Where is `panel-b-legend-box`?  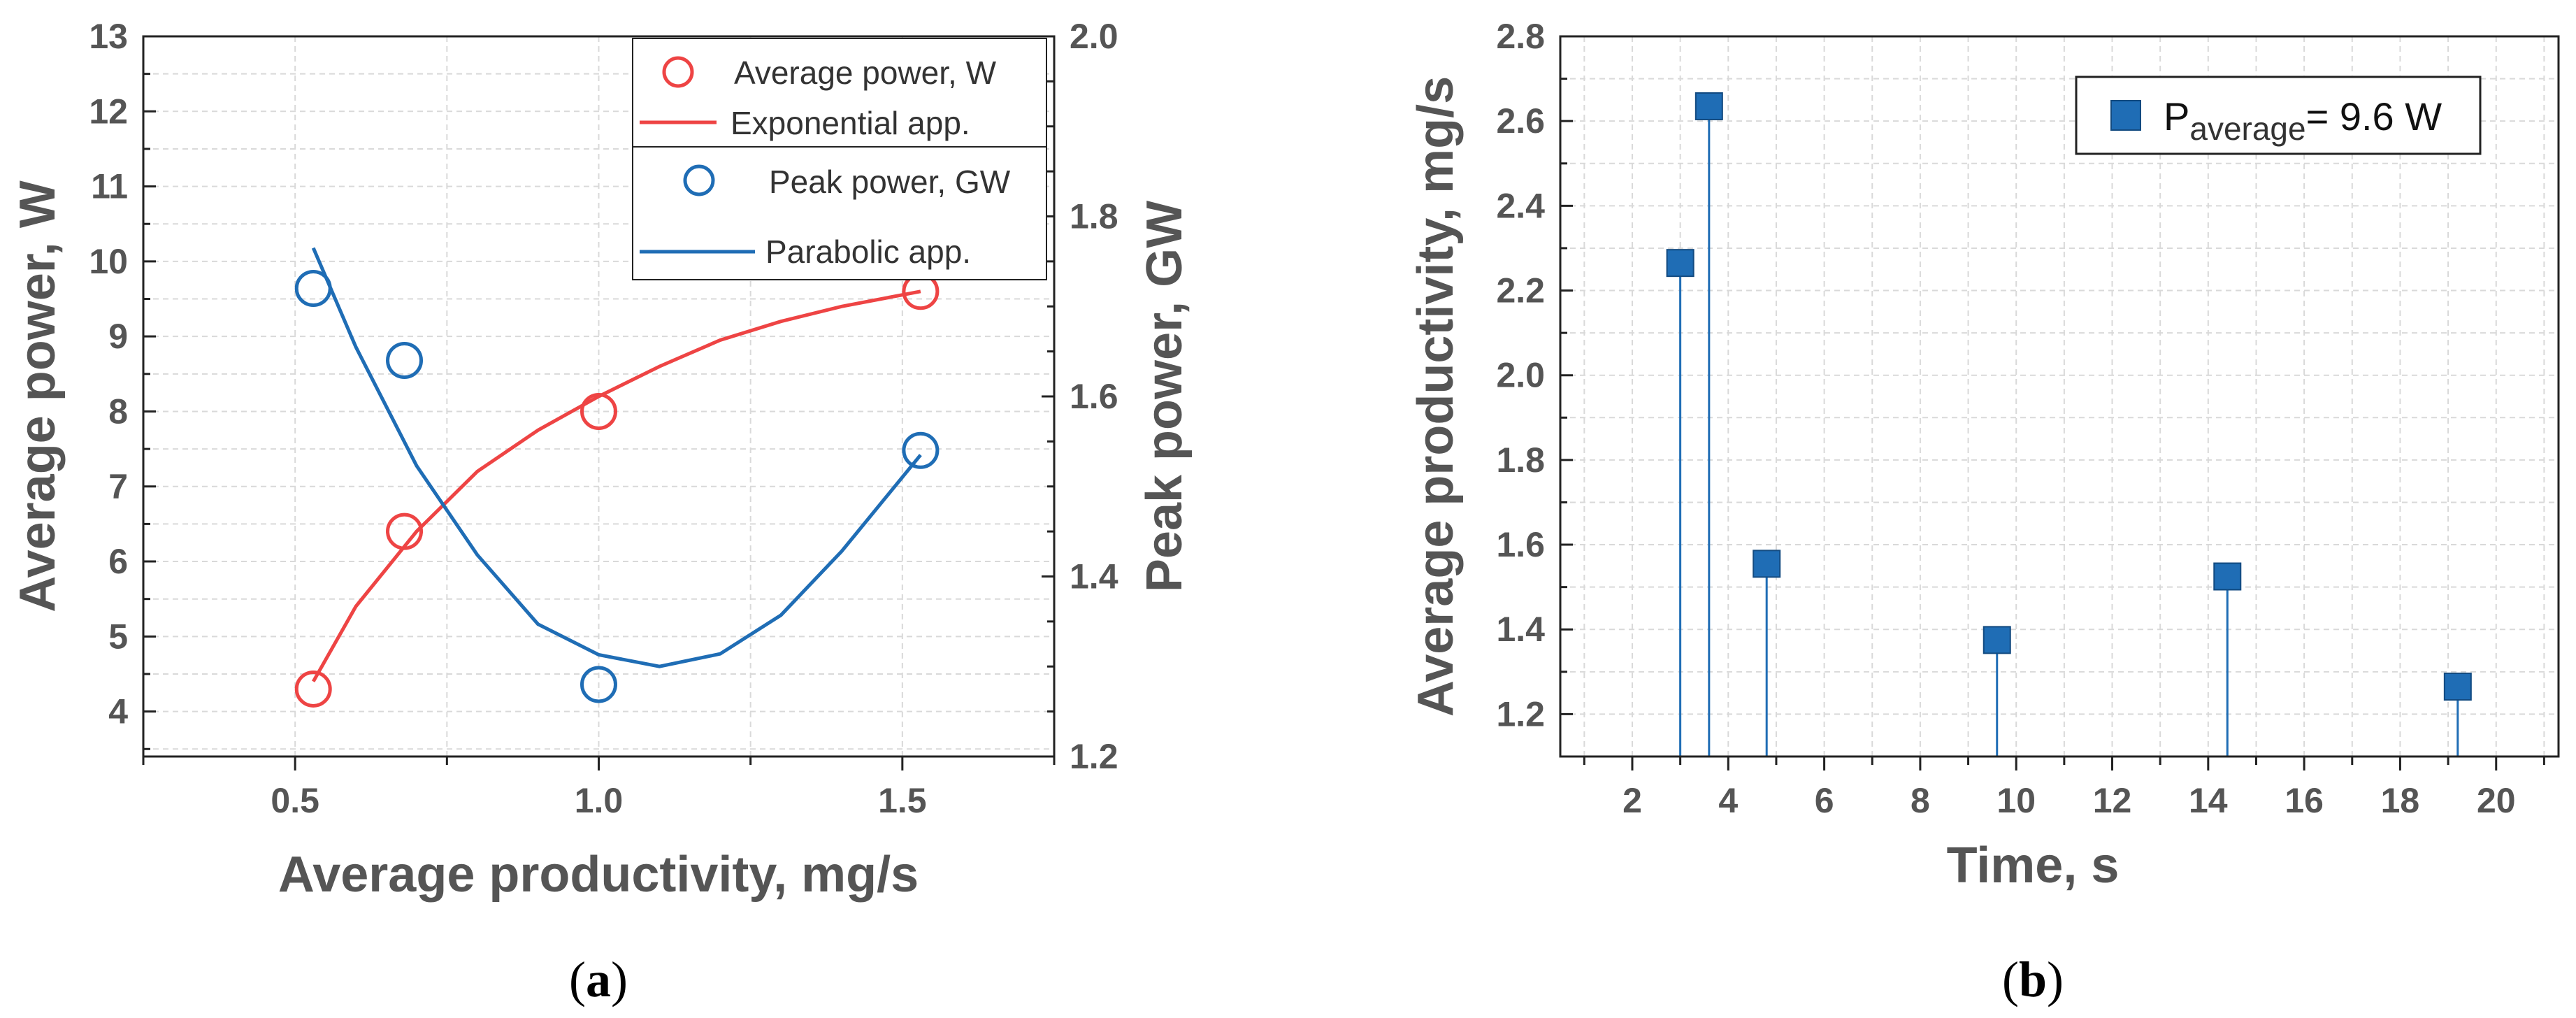 panel-b-legend-box is located at coordinates (2278, 116).